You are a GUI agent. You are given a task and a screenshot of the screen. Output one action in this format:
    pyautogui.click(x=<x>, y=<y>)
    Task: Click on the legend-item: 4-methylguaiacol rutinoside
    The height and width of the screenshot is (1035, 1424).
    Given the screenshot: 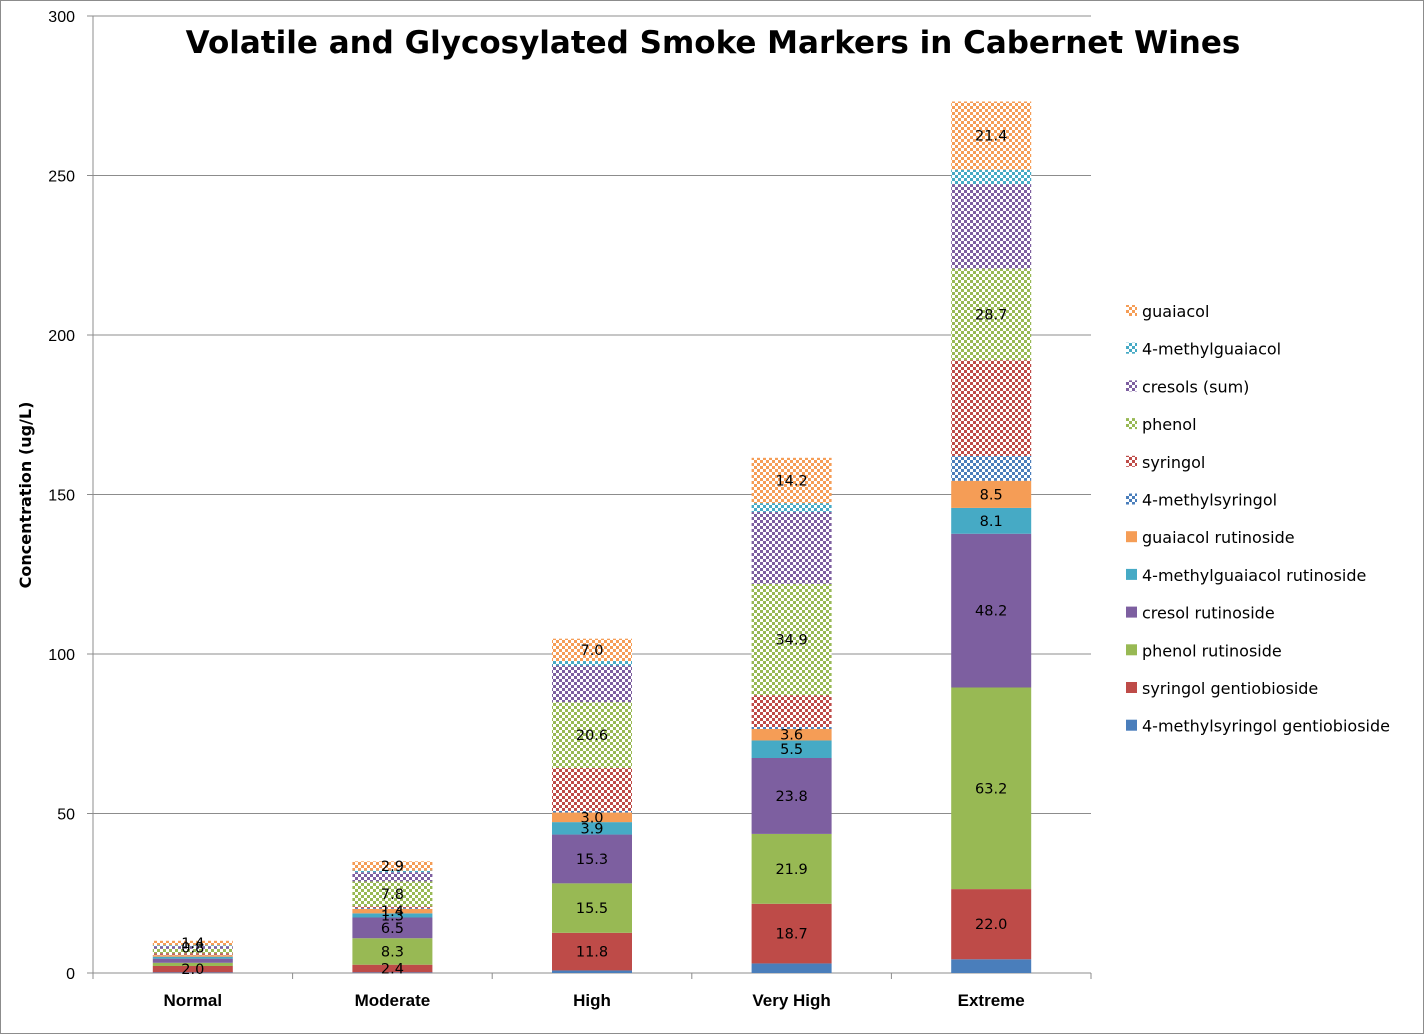 What is the action you would take?
    pyautogui.click(x=1246, y=575)
    